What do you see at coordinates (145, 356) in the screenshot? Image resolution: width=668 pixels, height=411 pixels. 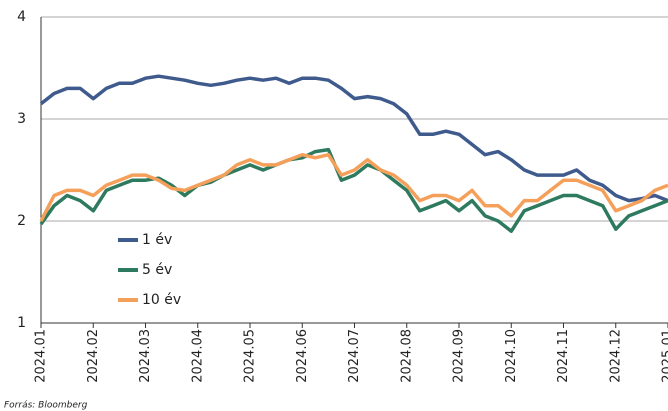 I see `x-tick-label: 2024.03` at bounding box center [145, 356].